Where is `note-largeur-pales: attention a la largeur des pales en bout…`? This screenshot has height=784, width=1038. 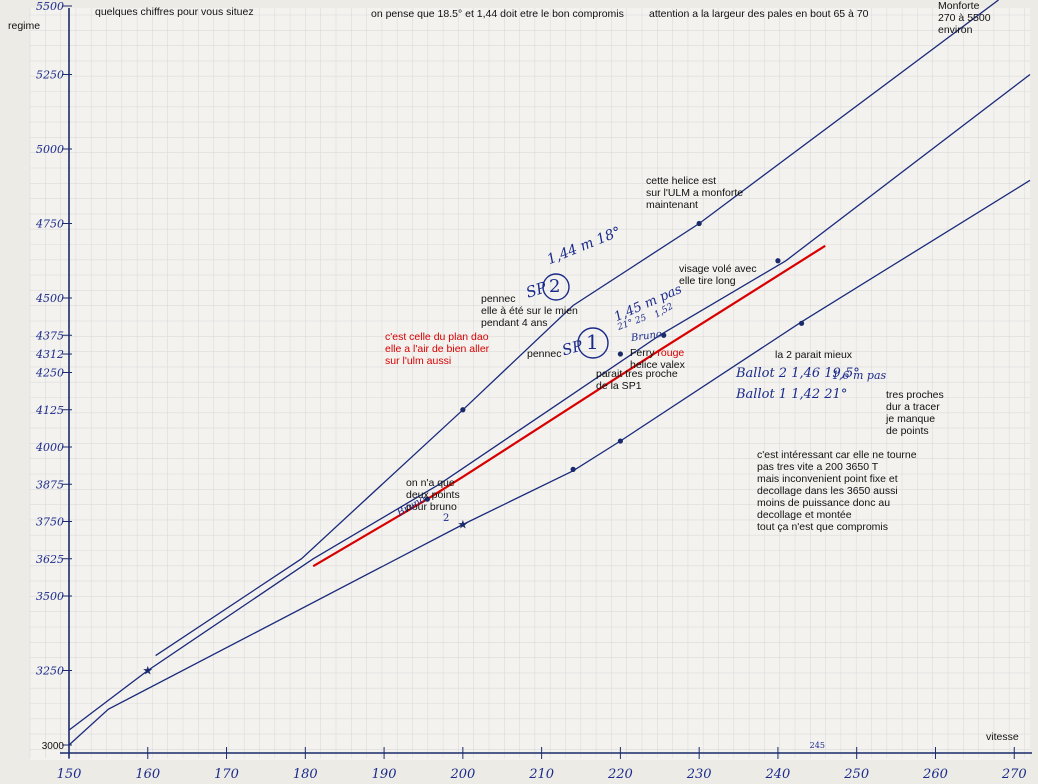 note-largeur-pales: attention a la largeur des pales en bout… is located at coordinates (759, 14).